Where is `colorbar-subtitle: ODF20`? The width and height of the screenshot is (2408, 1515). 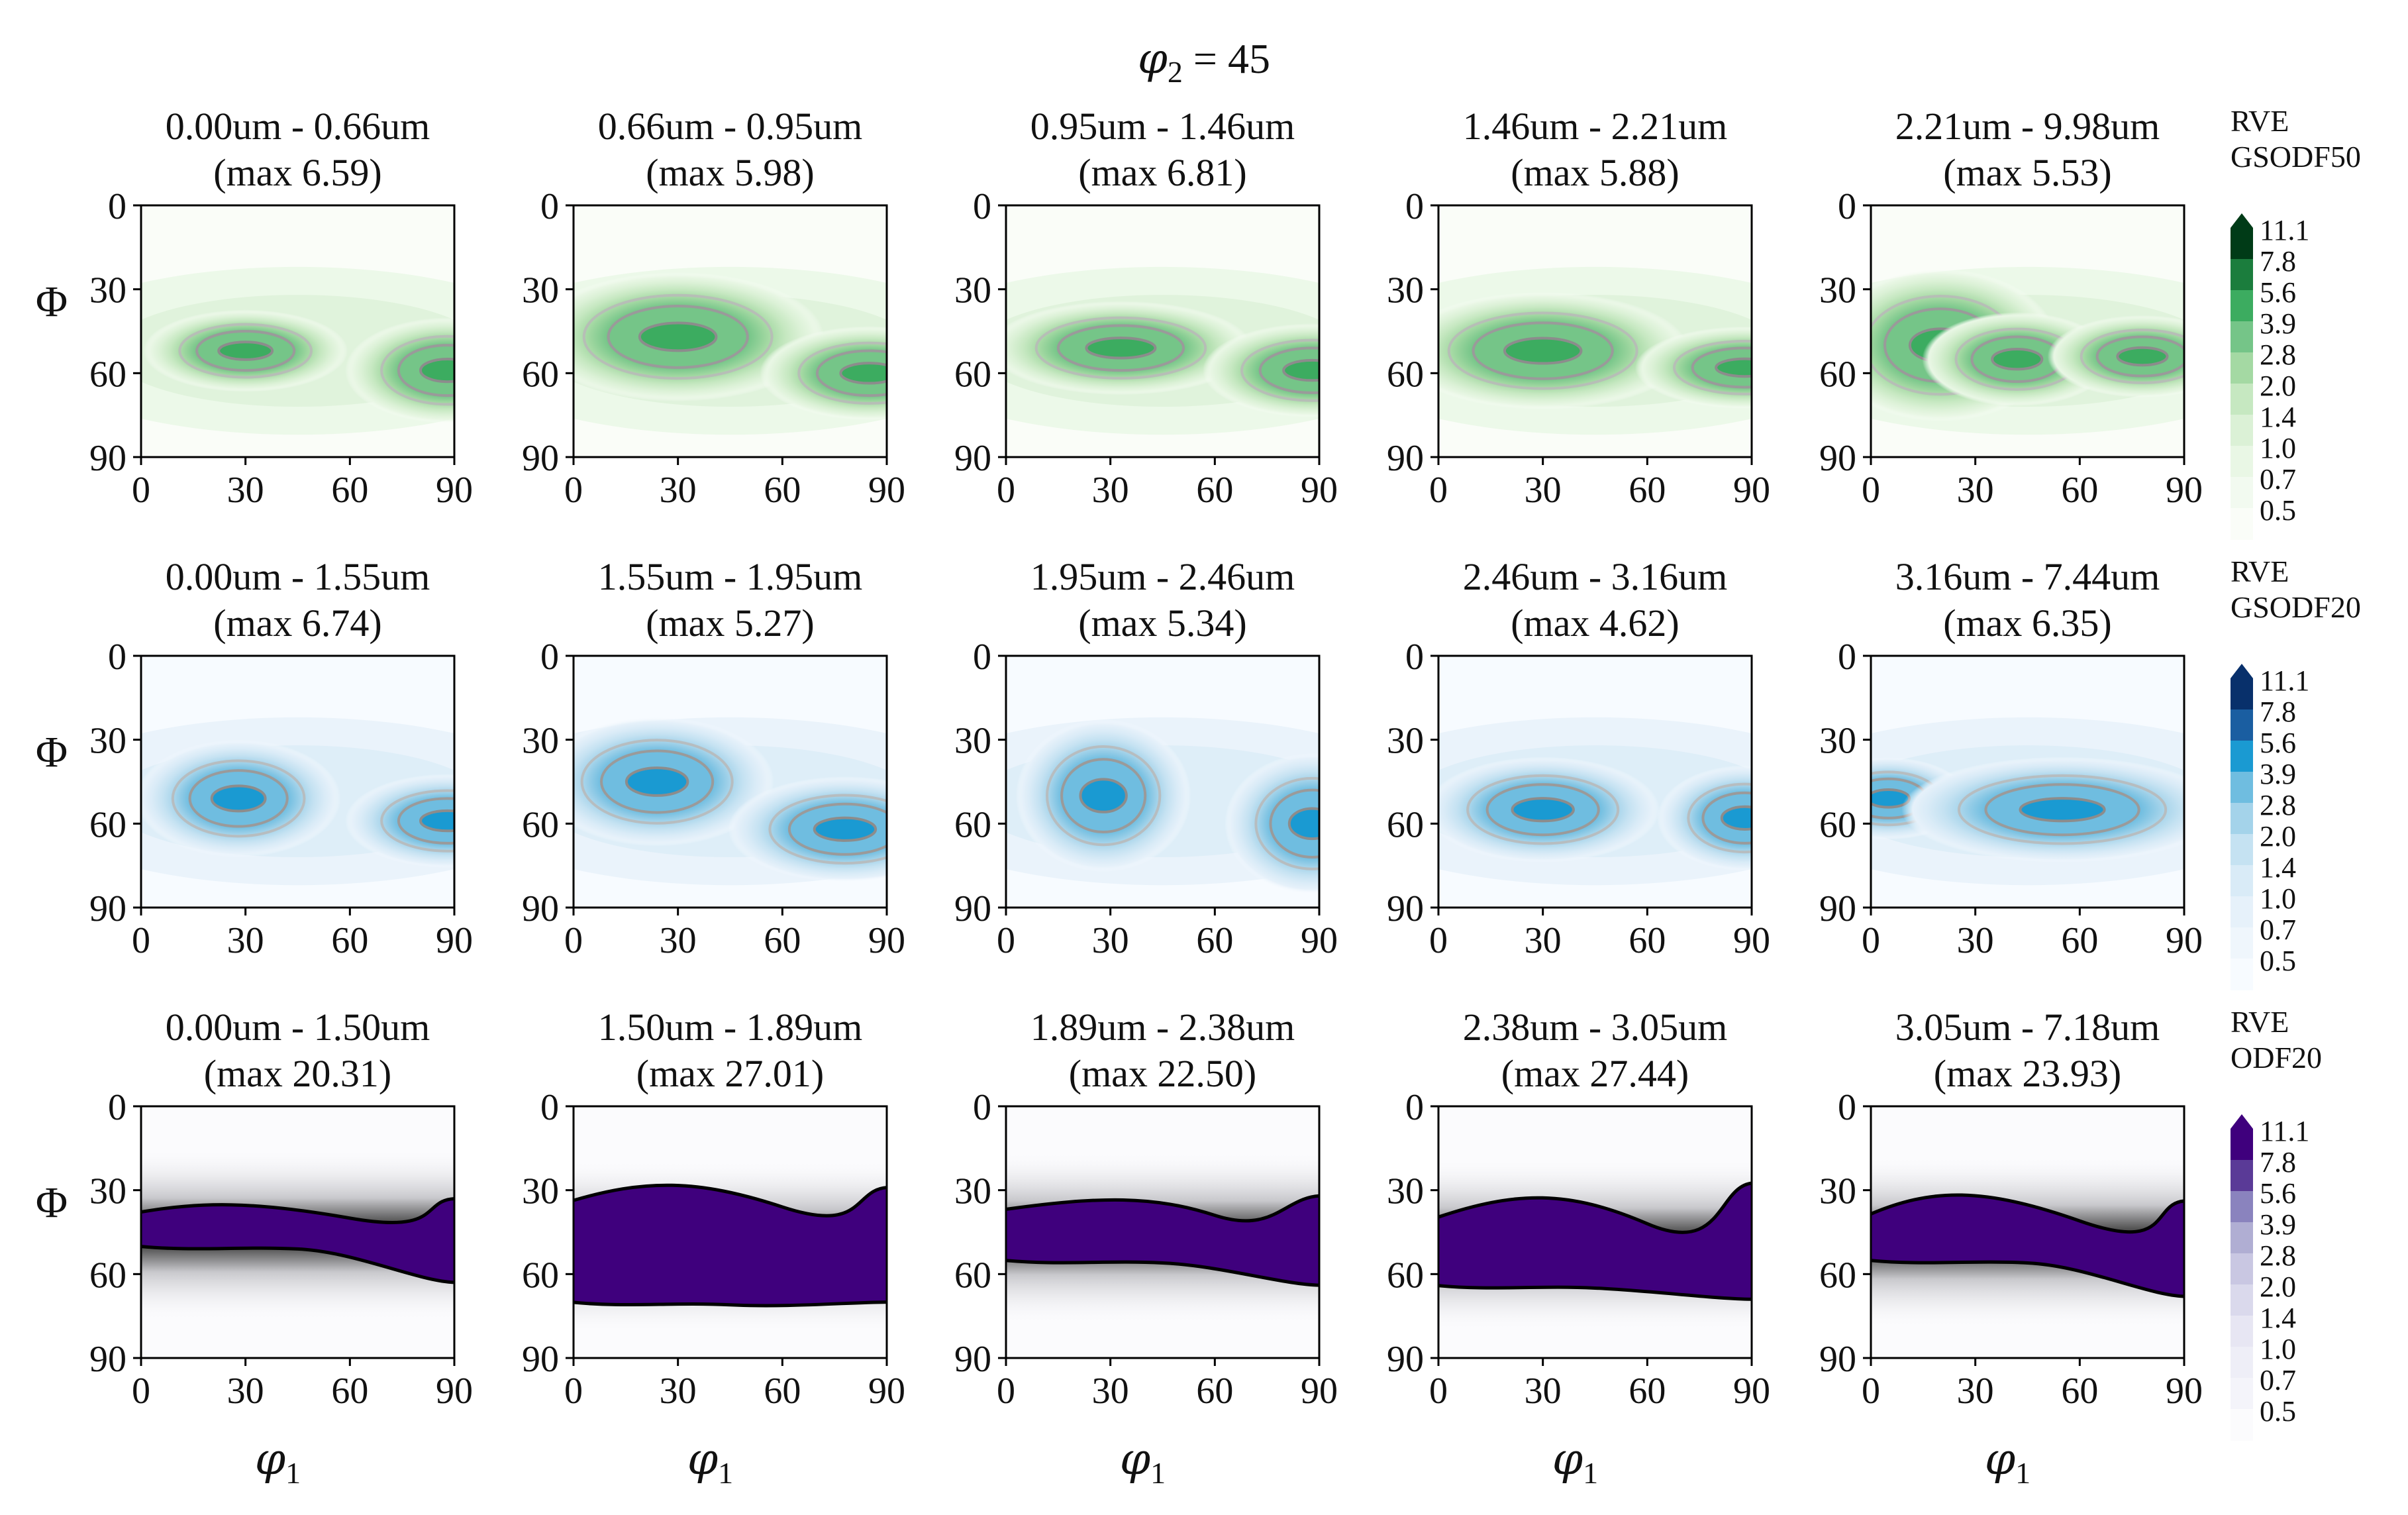
colorbar-subtitle: ODF20 is located at coordinates (2276, 1057).